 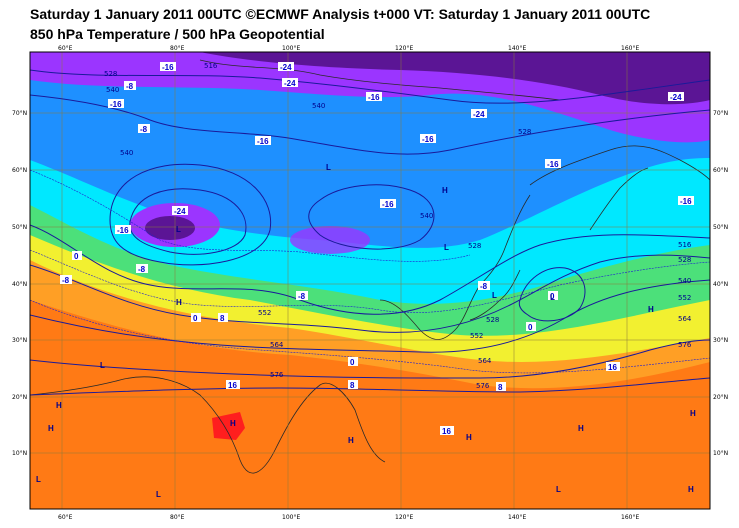 I want to click on cold-pocket-east, so click(x=330, y=240).